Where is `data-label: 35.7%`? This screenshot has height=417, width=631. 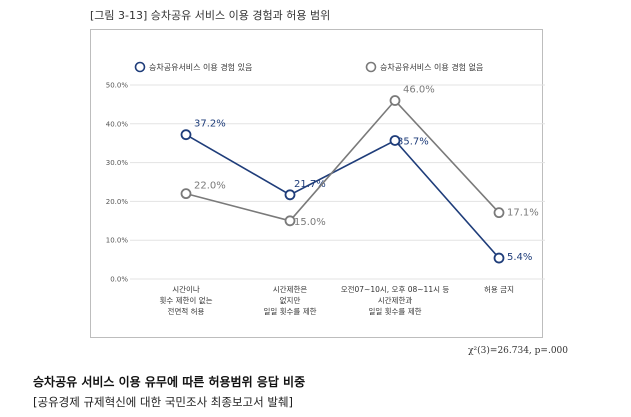 data-label: 35.7% is located at coordinates (413, 141).